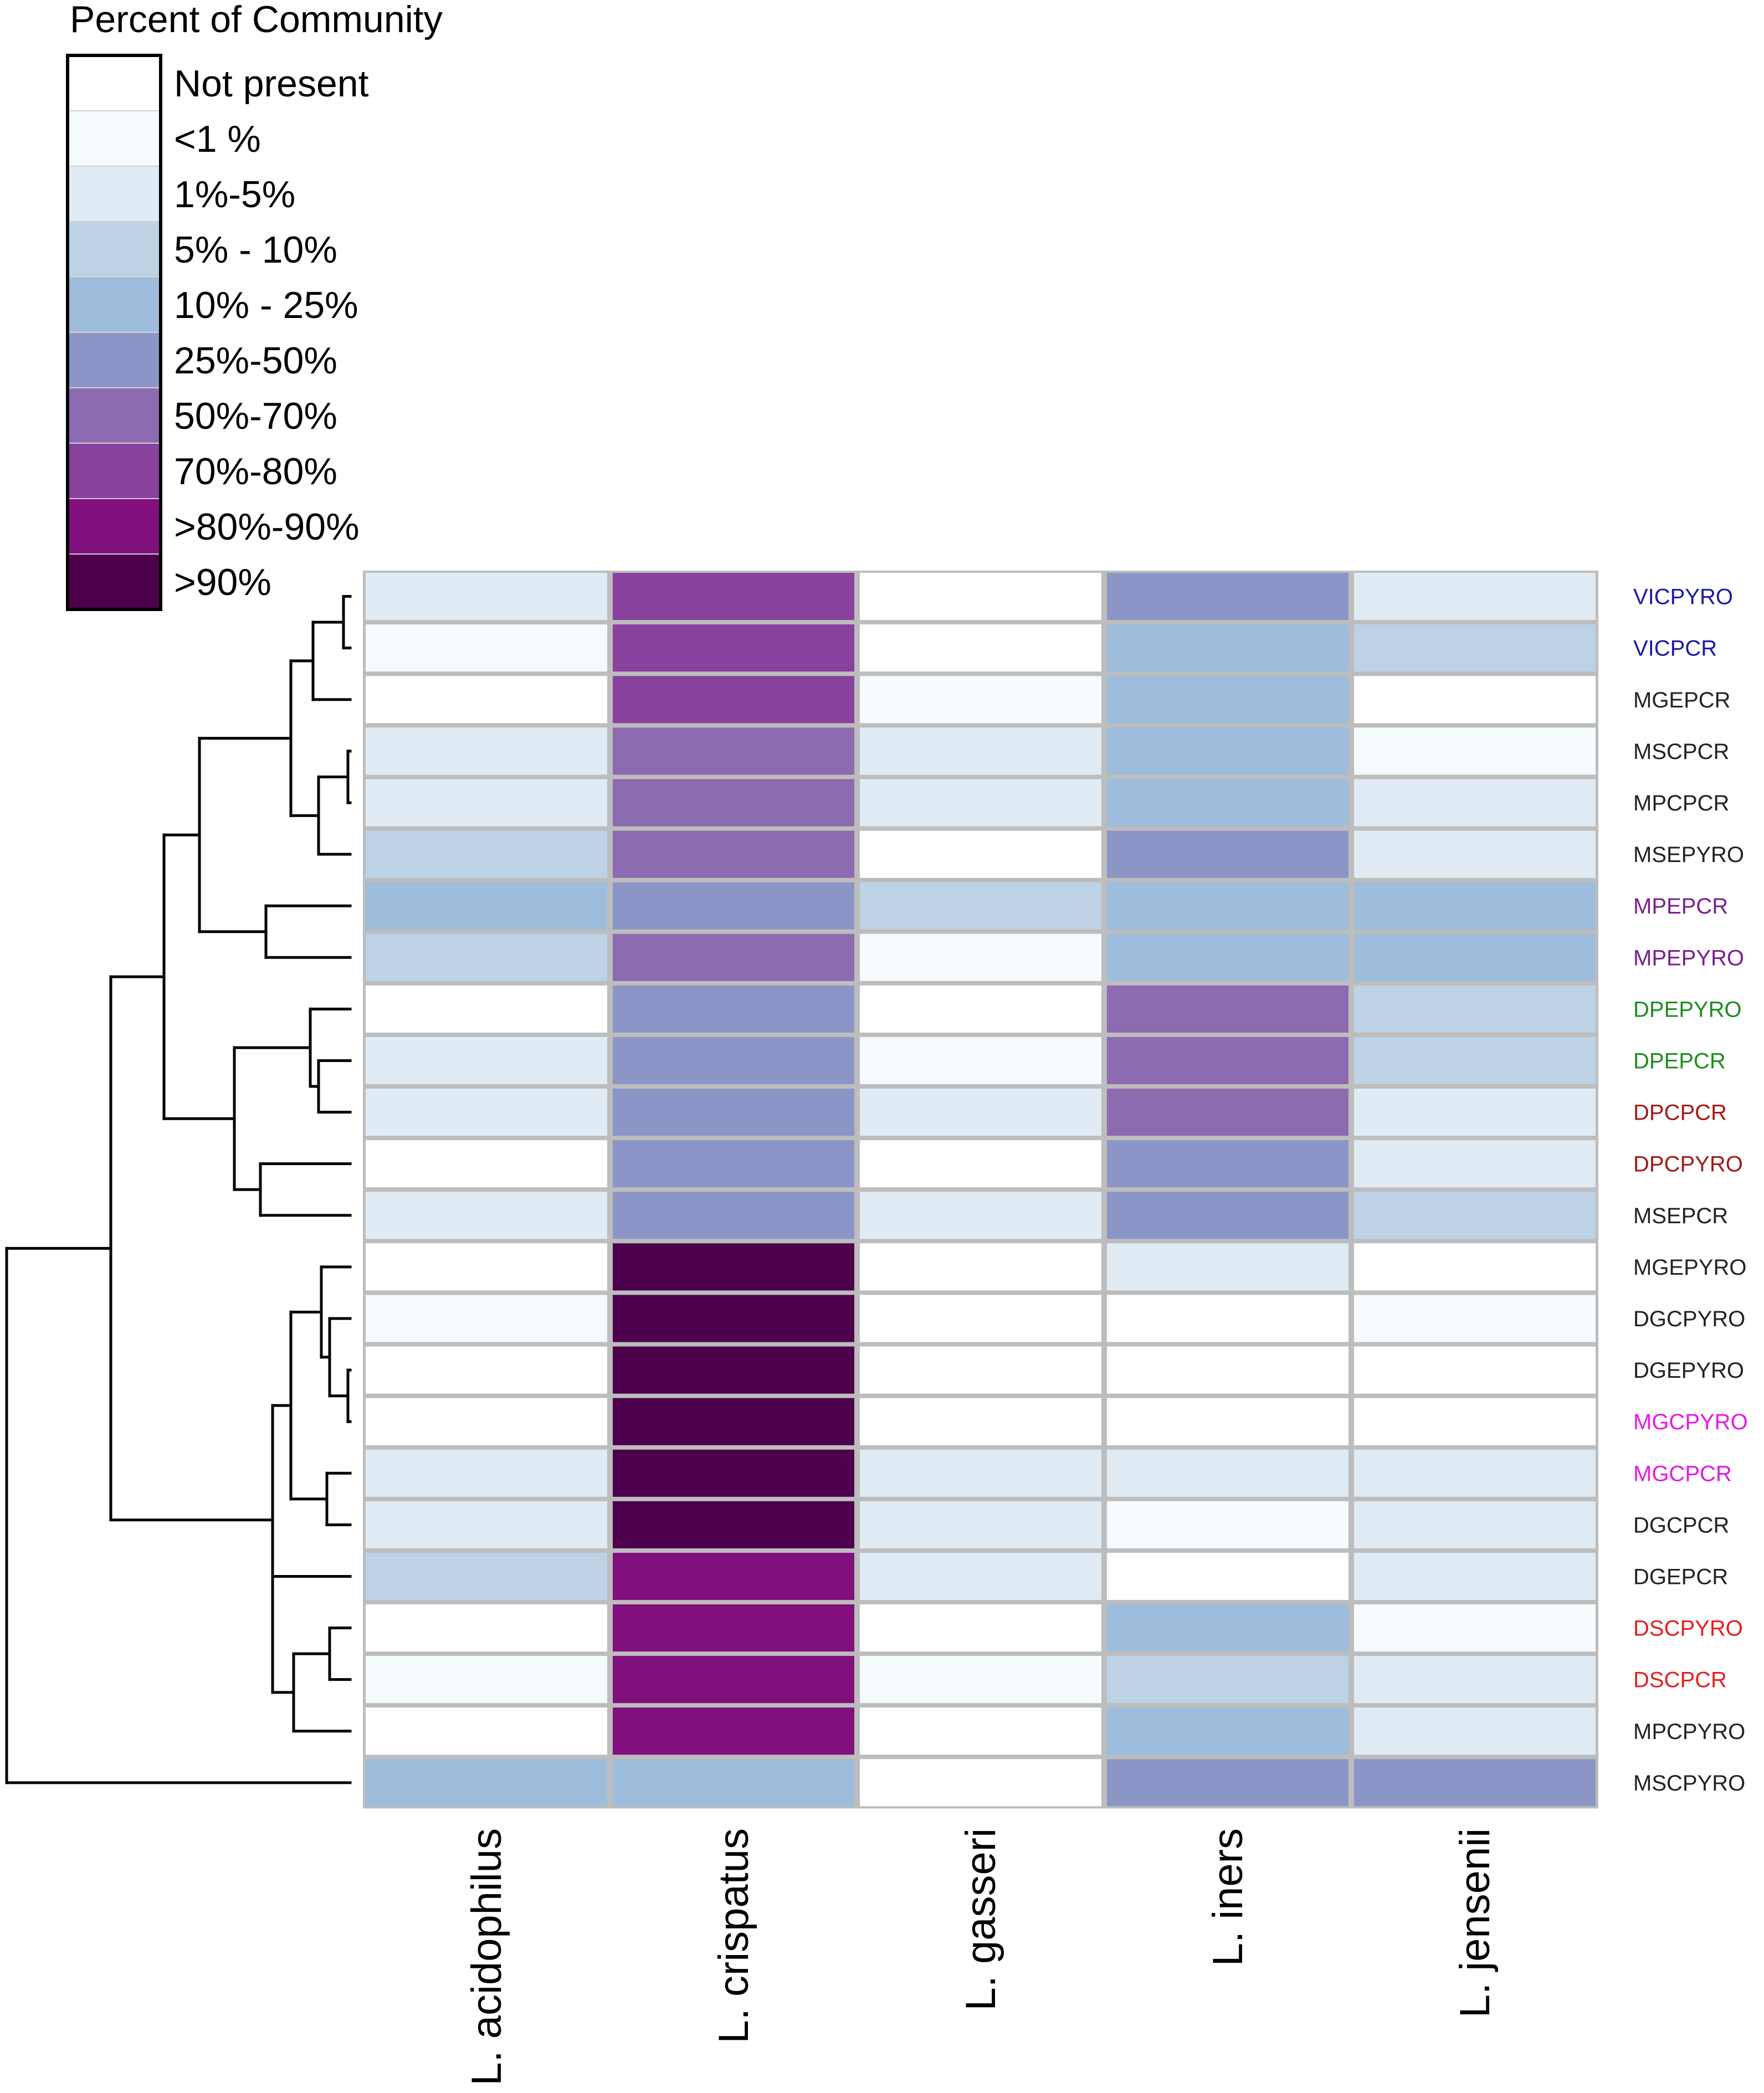 Image resolution: width=1764 pixels, height=2093 pixels. What do you see at coordinates (222, 582) in the screenshot?
I see `legend-label-9: >90%` at bounding box center [222, 582].